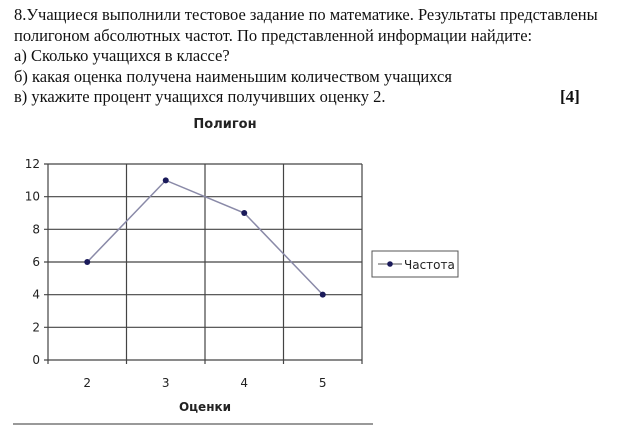 This screenshot has height=436, width=639. Describe the element at coordinates (323, 383) in the screenshot. I see `x-tick-label: 5` at that location.